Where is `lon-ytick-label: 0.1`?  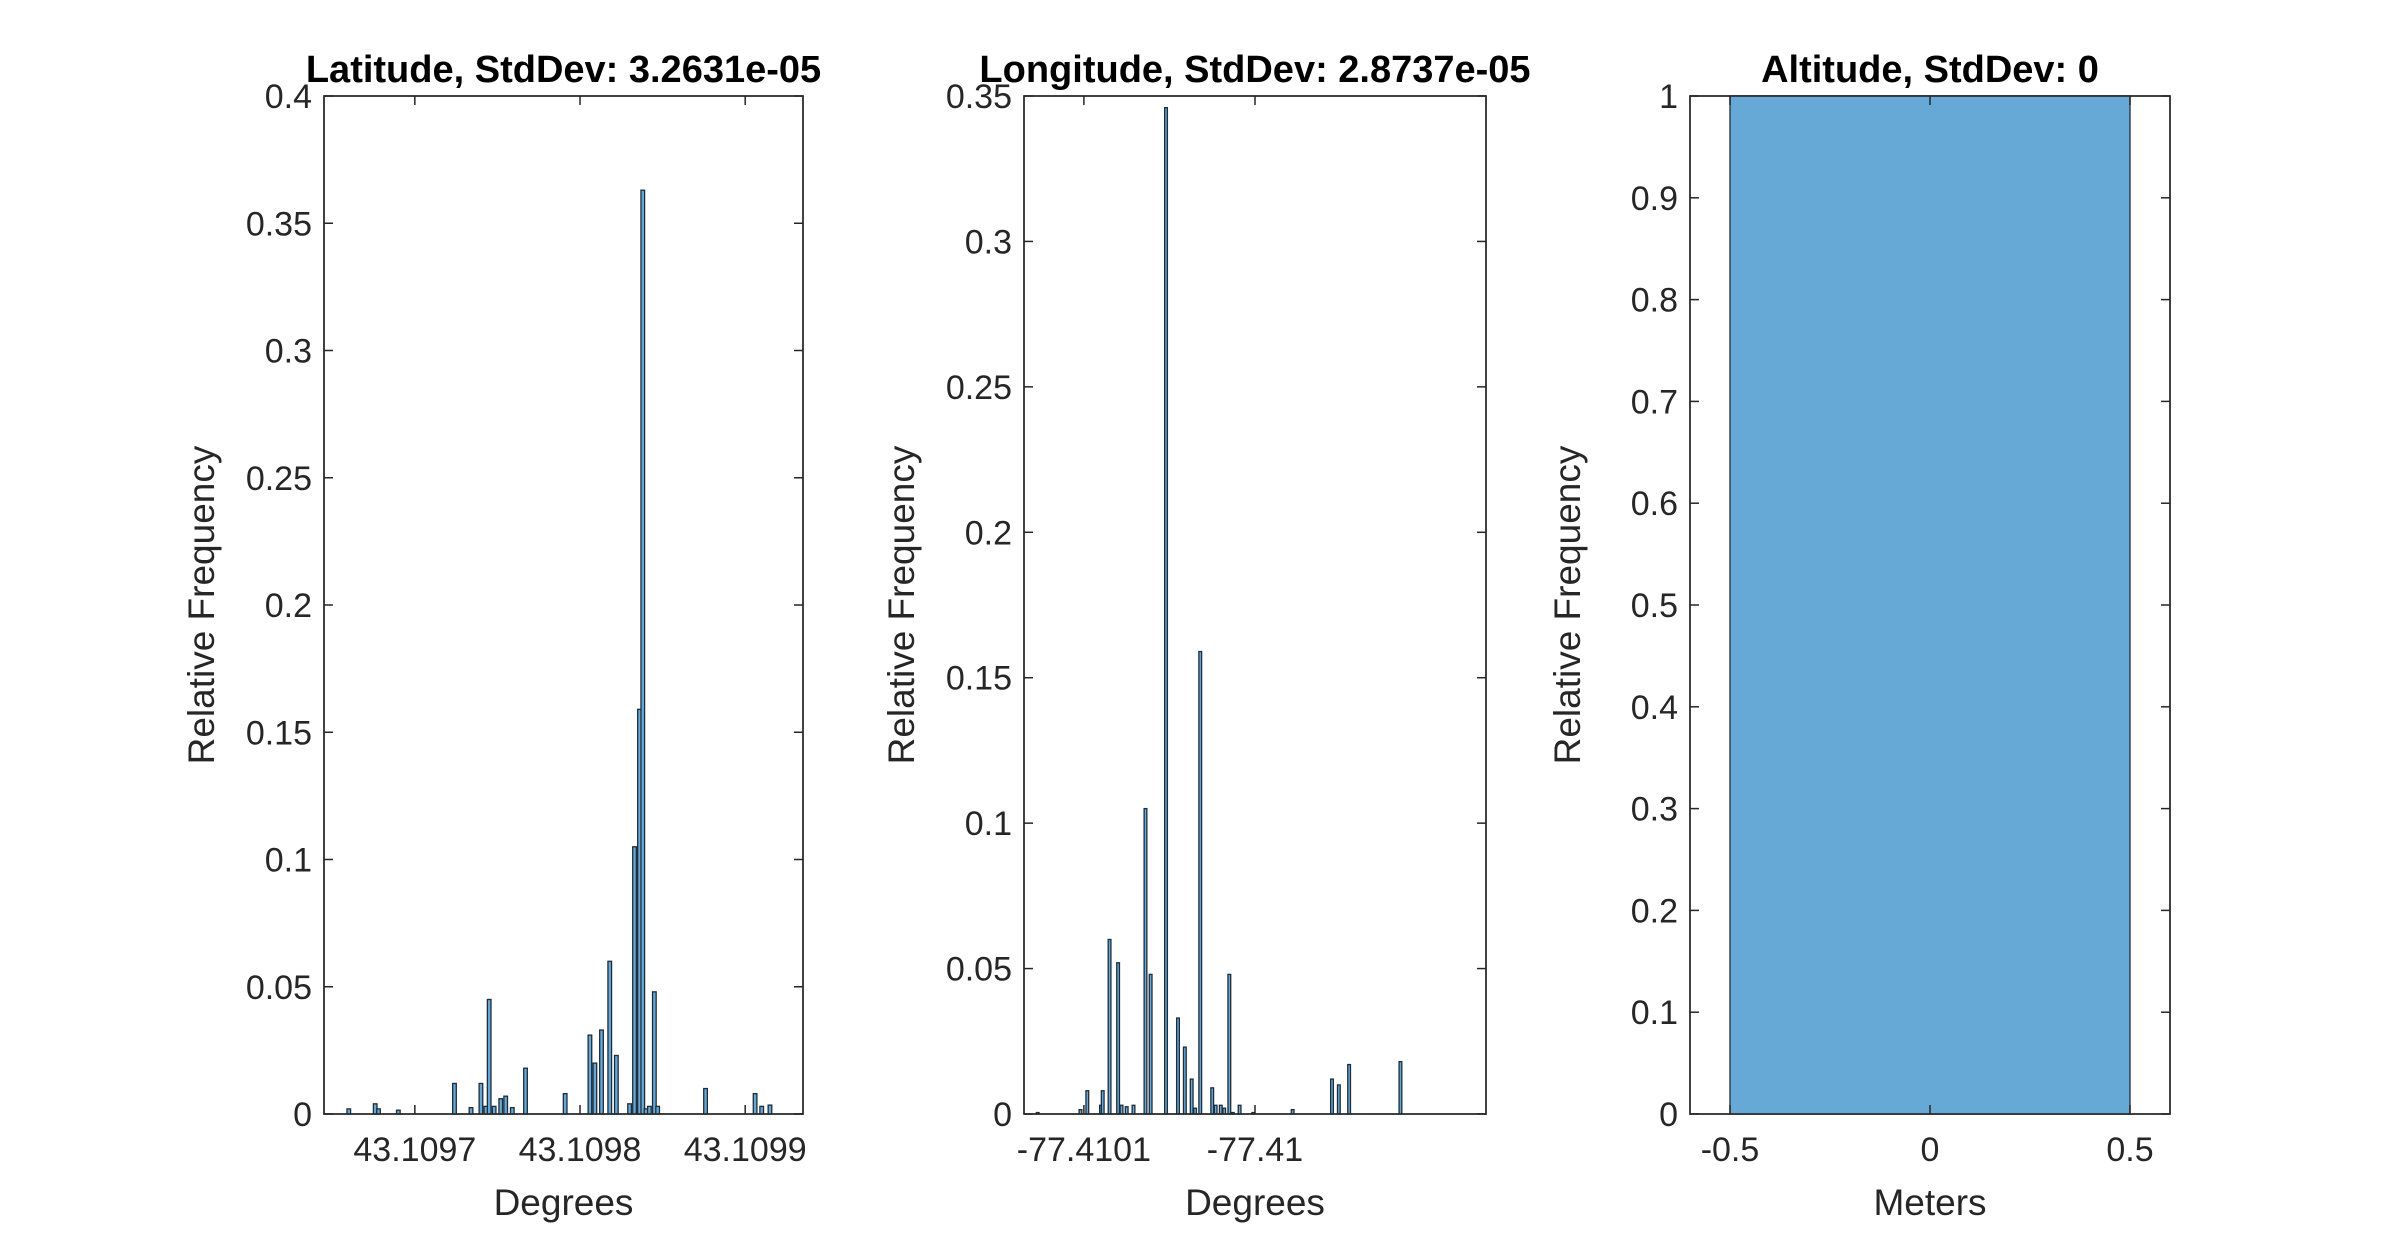
lon-ytick-label: 0.1 is located at coordinates (988, 824).